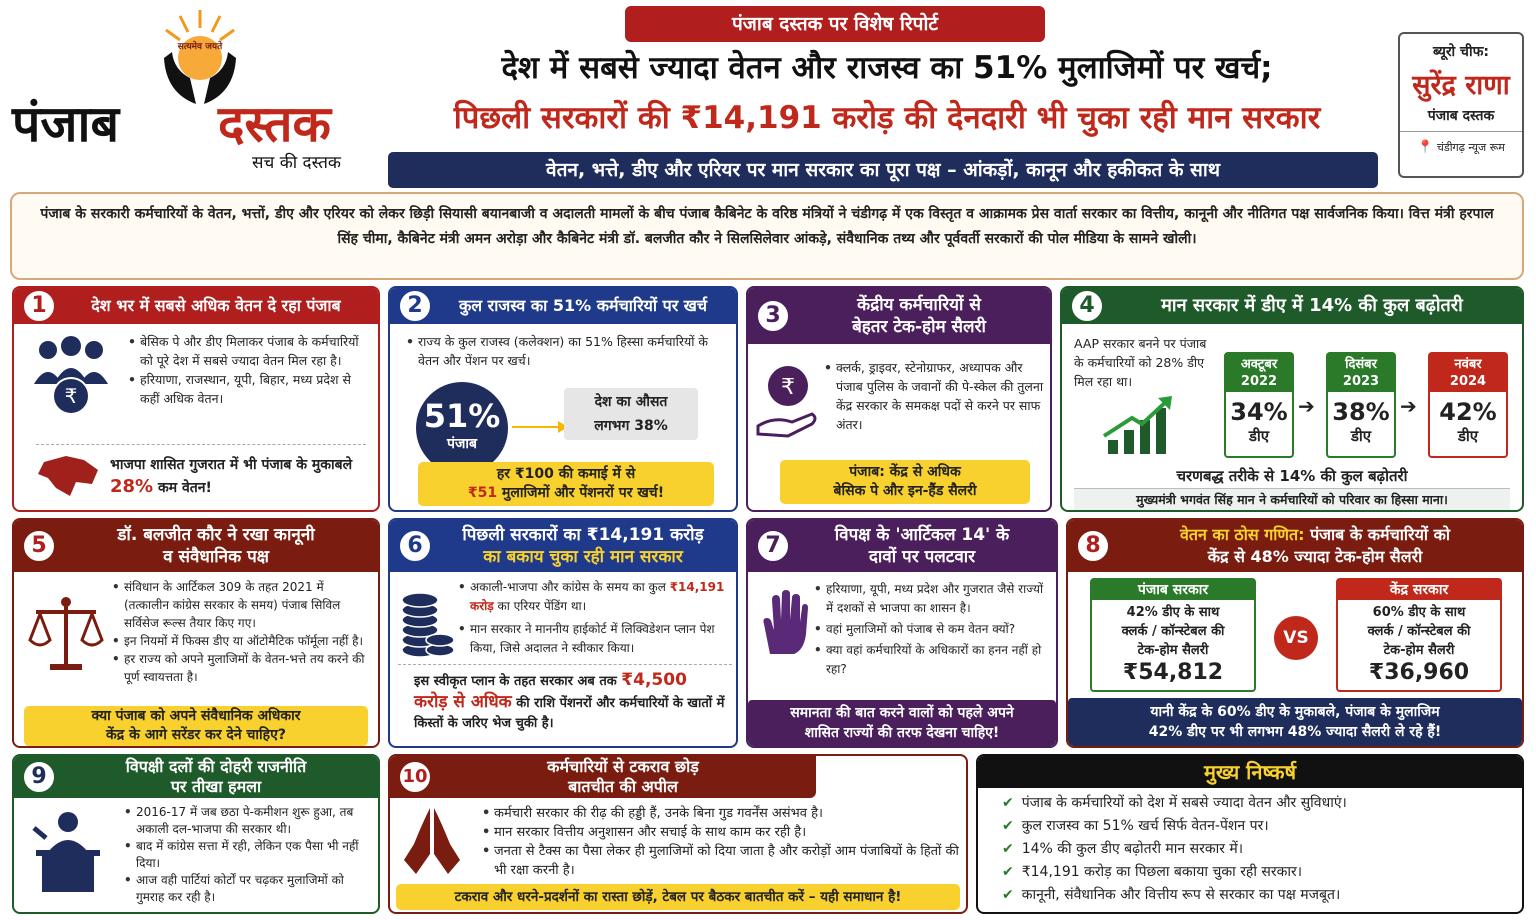 The width and height of the screenshot is (1536, 920). I want to click on da-step-1: अक्टूबर 2022 34% डीए, so click(1259, 405).